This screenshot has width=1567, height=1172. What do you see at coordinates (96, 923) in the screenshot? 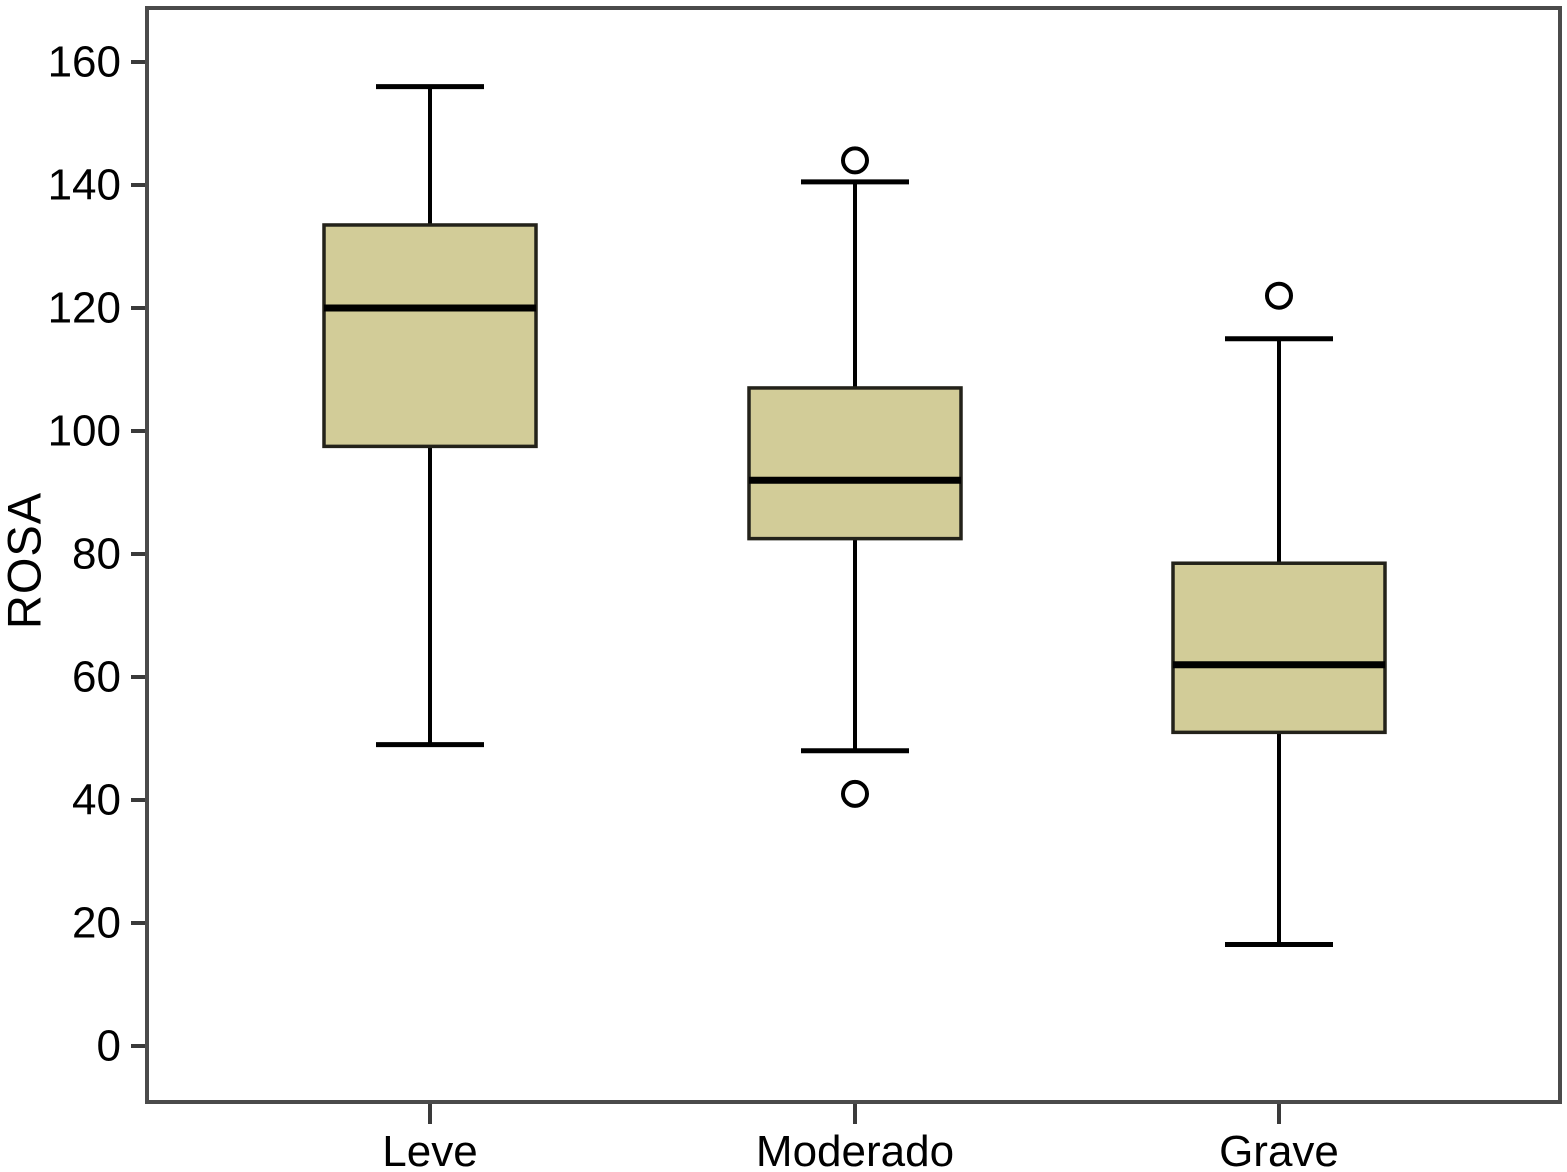
I see `y-axis-tick-label-20: 20` at bounding box center [96, 923].